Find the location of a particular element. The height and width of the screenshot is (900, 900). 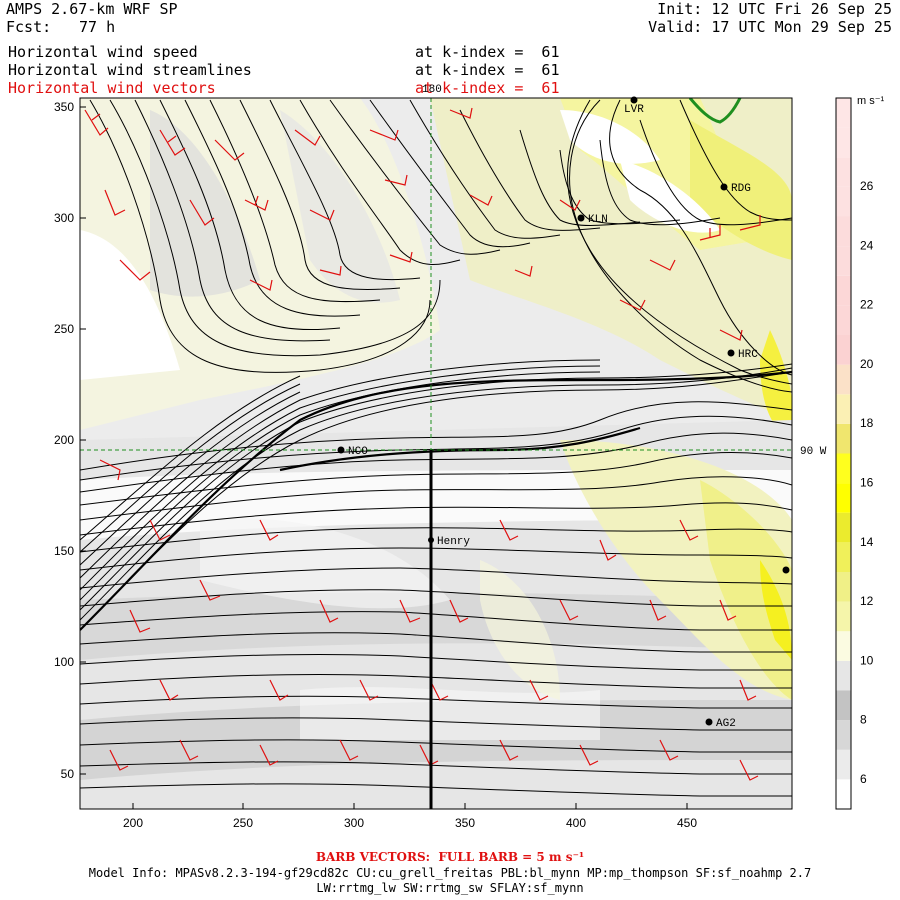

model-title: AMPS 2.67-km WRF SP is located at coordinates (92, 9).